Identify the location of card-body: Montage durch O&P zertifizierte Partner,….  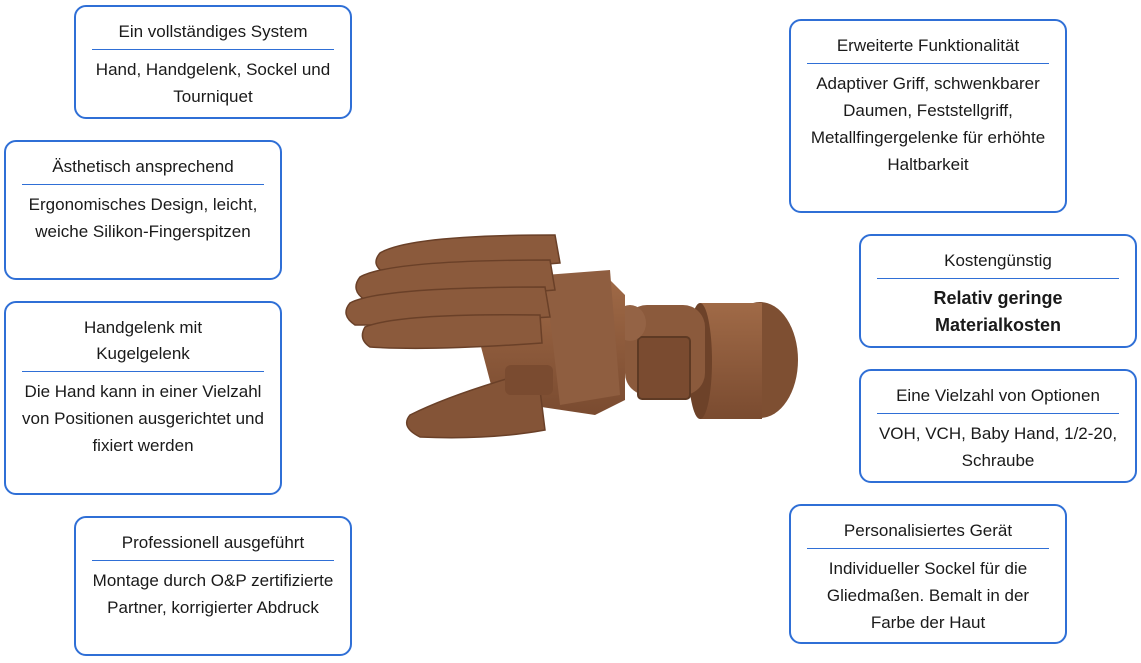
(213, 594).